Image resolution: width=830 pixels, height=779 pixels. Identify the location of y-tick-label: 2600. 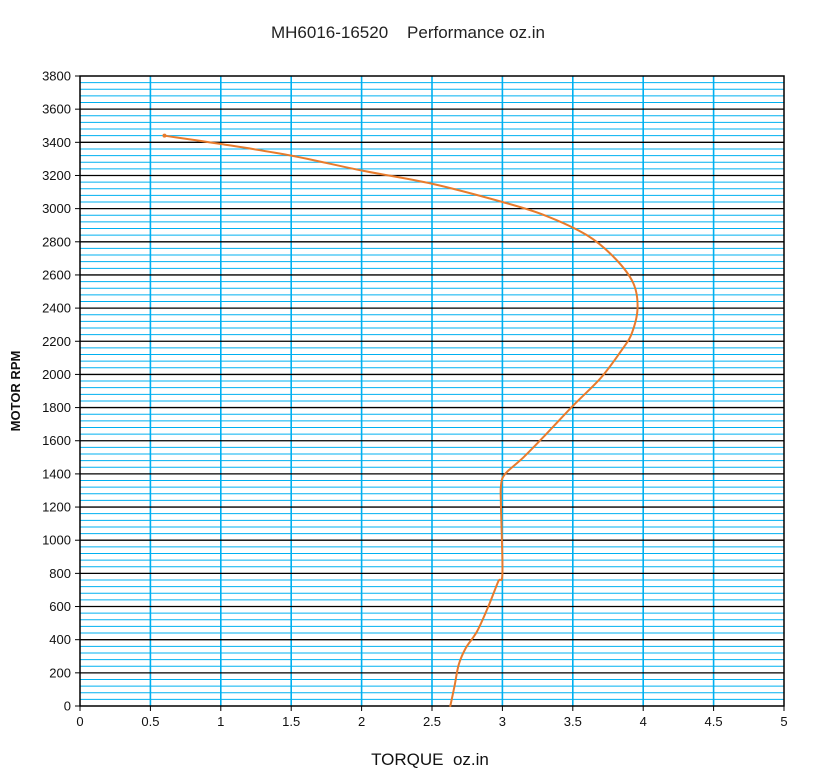
(56, 274).